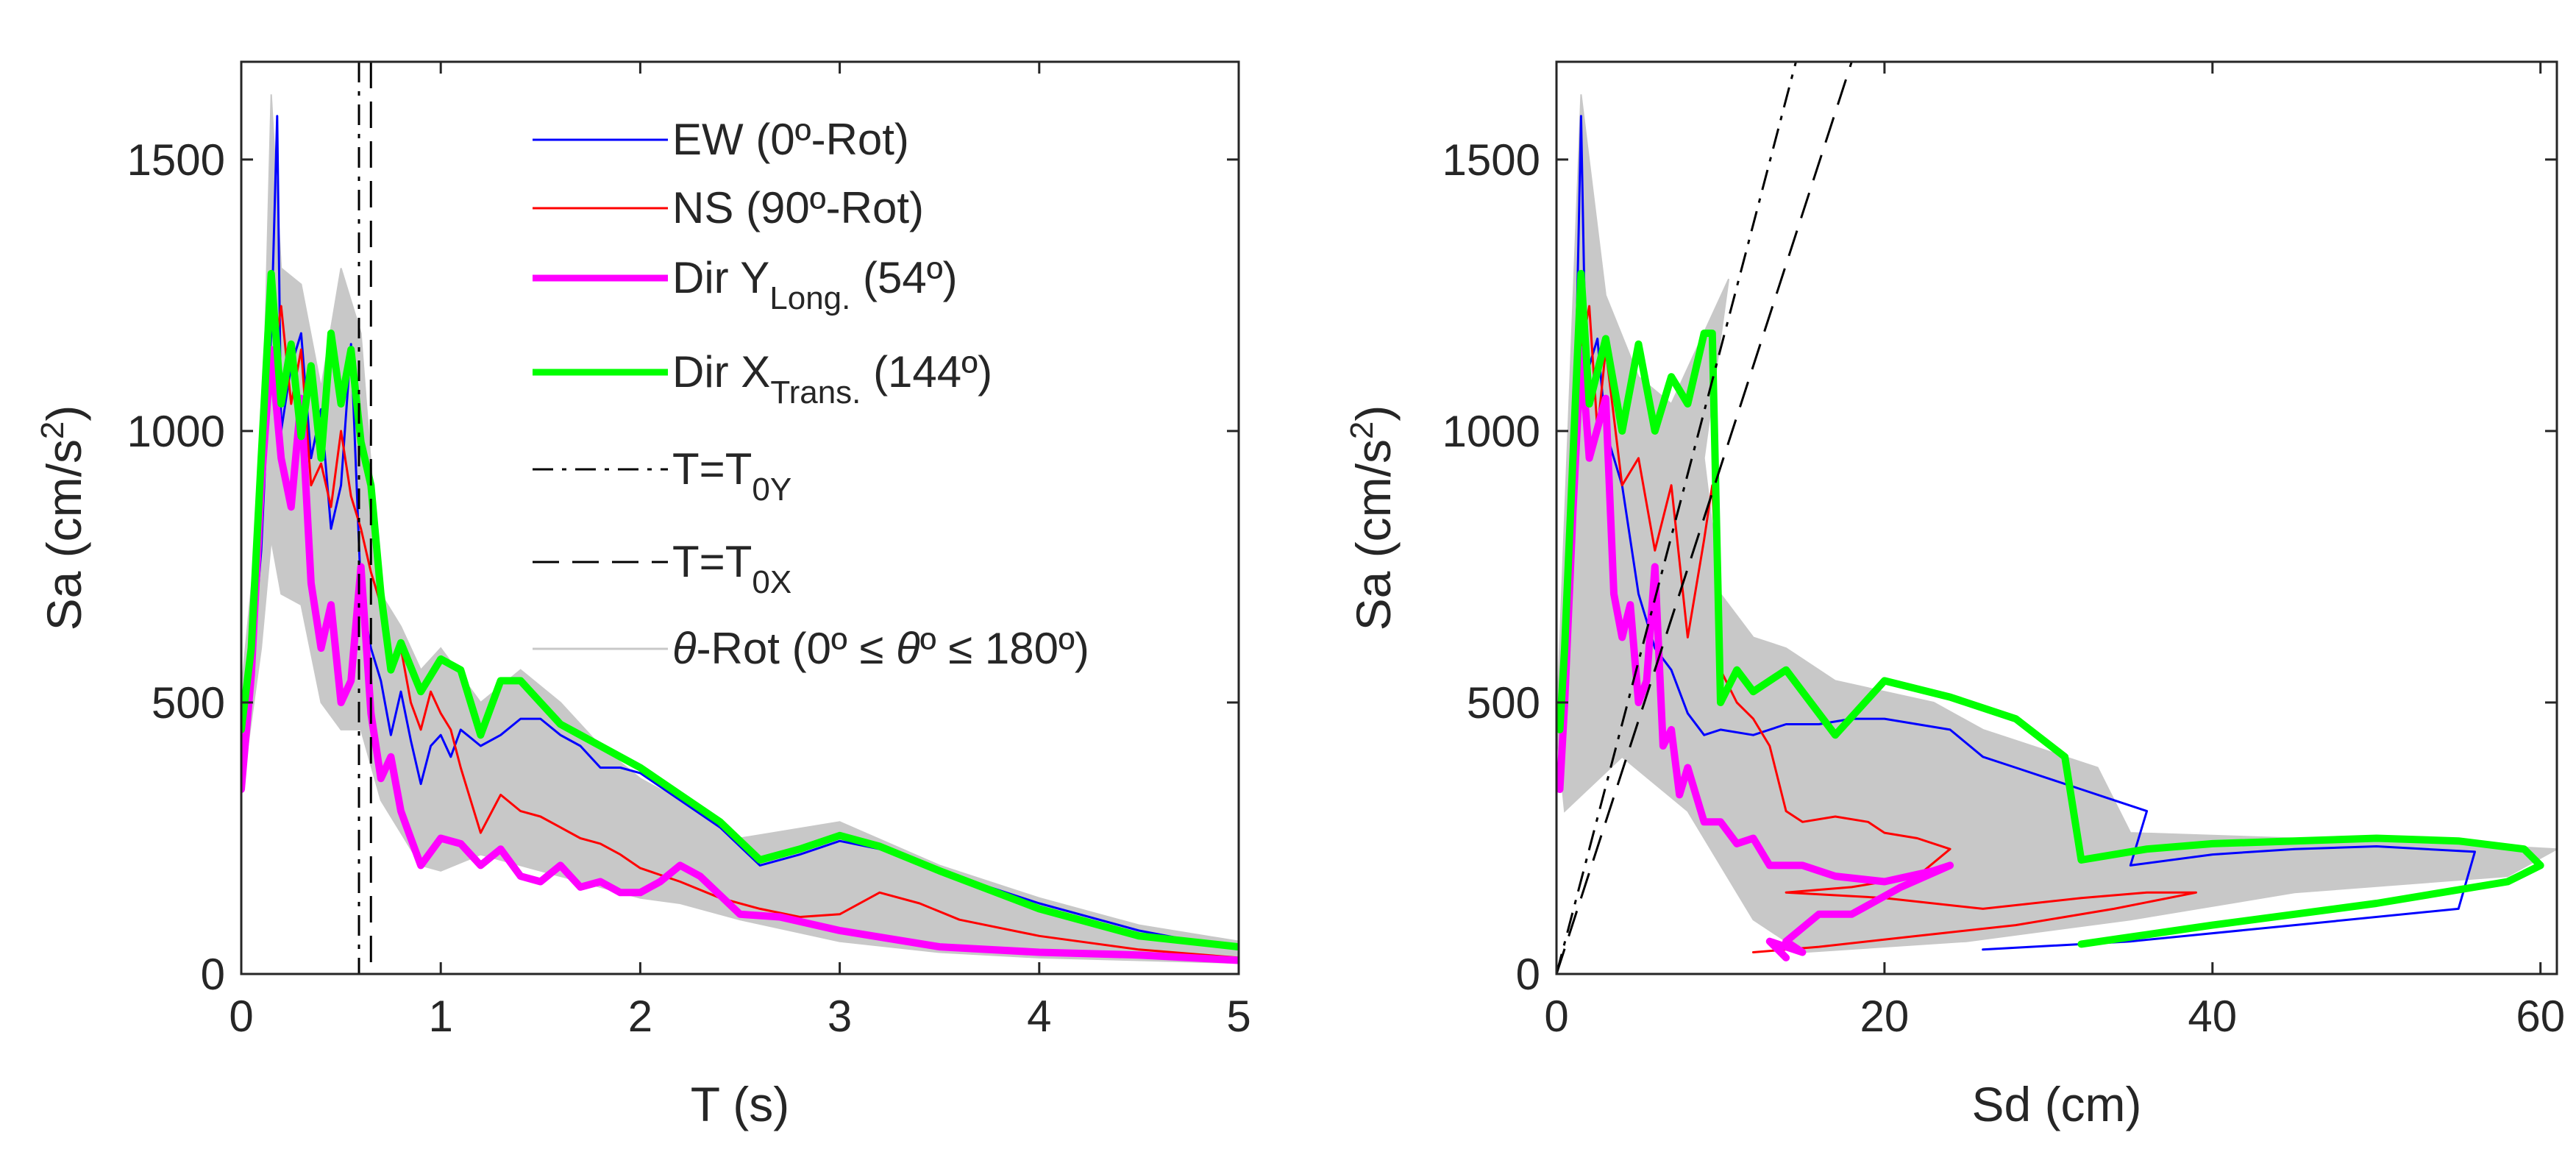  I want to click on right-y-axis-label-close: ), so click(1373, 413).